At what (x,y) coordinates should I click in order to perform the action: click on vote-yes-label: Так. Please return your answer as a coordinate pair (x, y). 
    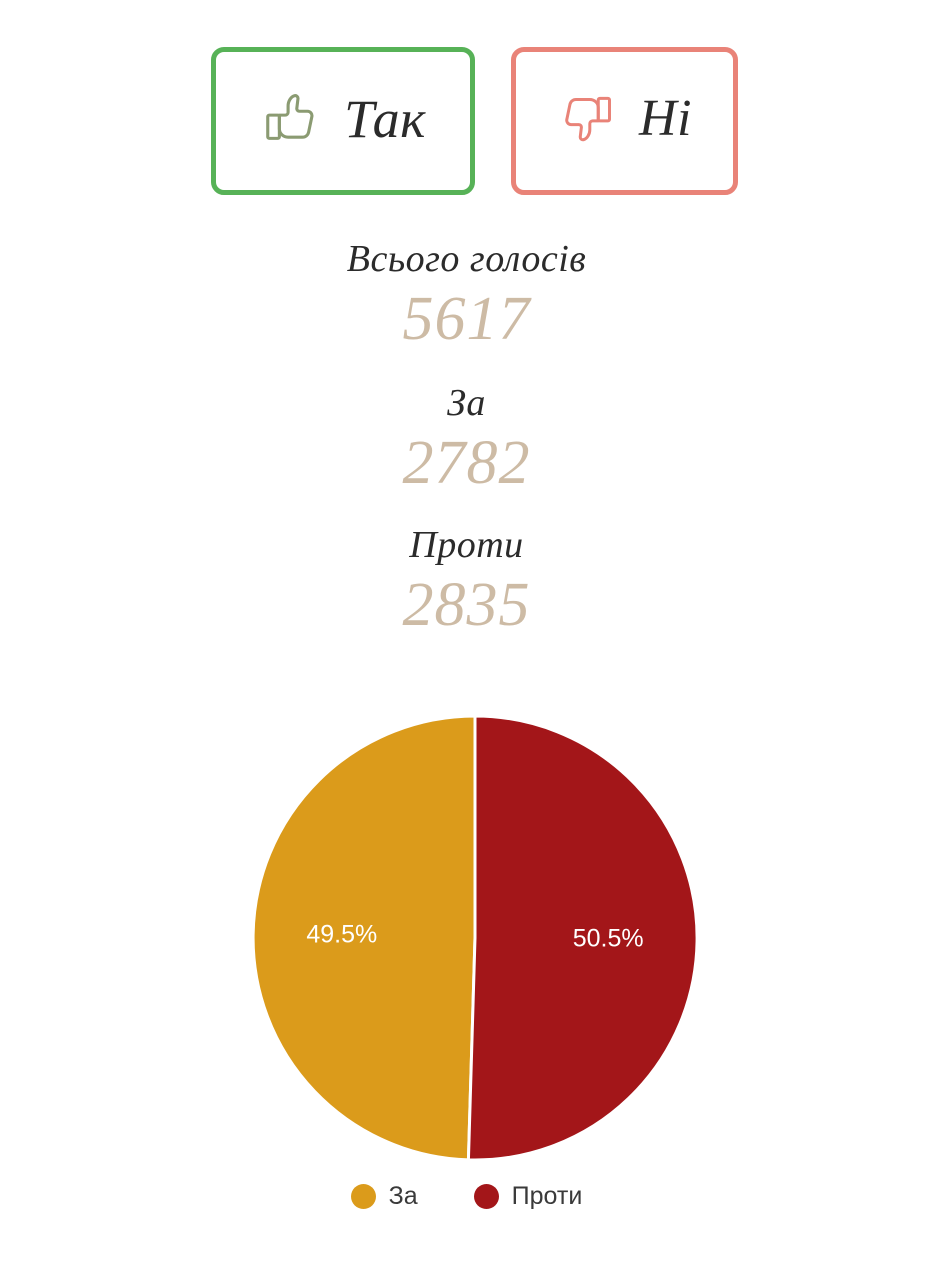
    Looking at the image, I should click on (385, 119).